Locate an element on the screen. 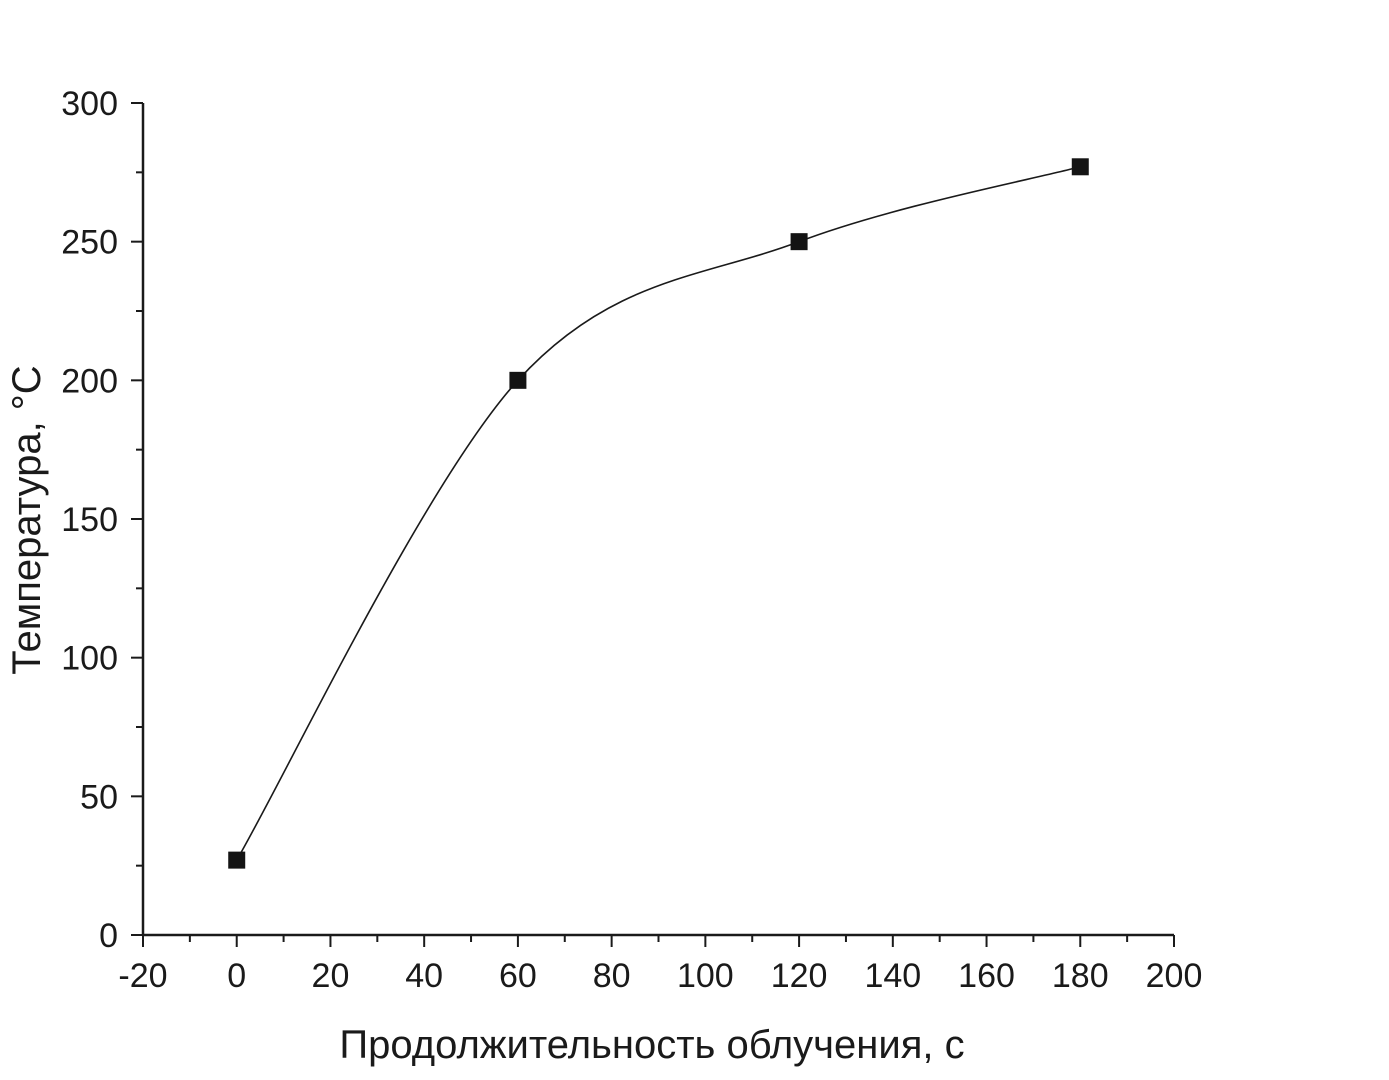 Image resolution: width=1389 pixels, height=1080 pixels. y-tick-label: 150 is located at coordinates (89, 520).